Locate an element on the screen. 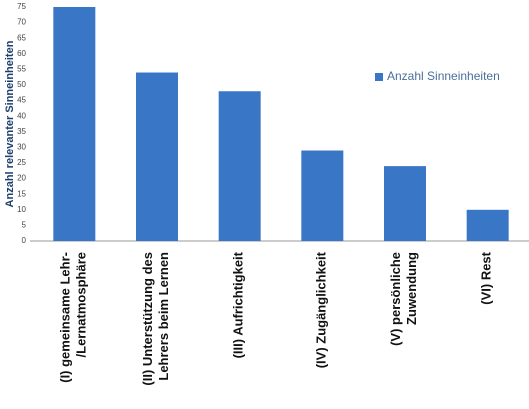  y-tick-label: 25 is located at coordinates (21, 162).